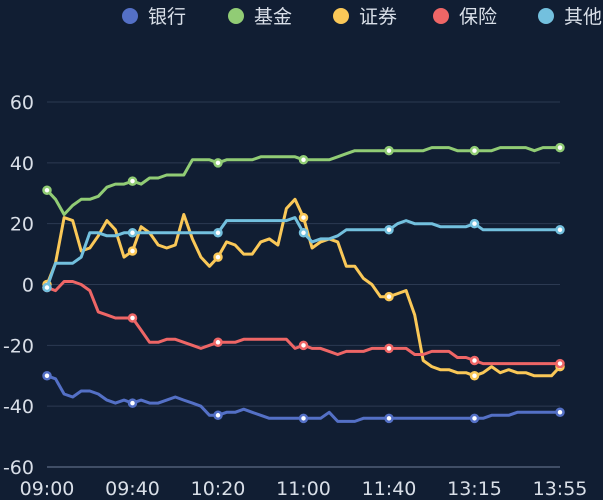 The image size is (603, 500). I want to click on y-tick-label: -40, so click(18, 407).